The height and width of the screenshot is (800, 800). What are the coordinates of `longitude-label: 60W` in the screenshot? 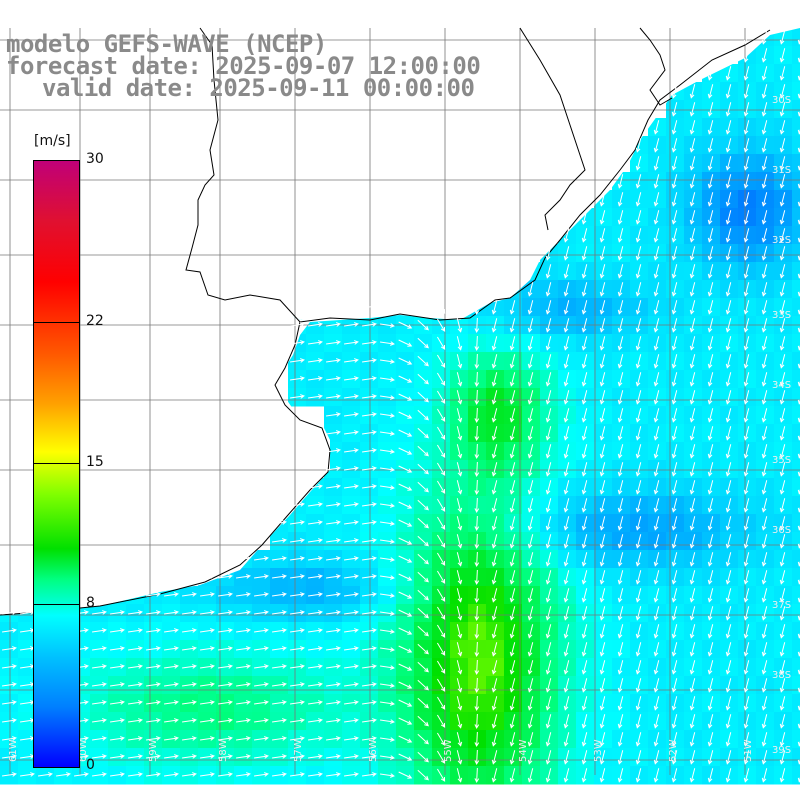 It's located at (83, 750).